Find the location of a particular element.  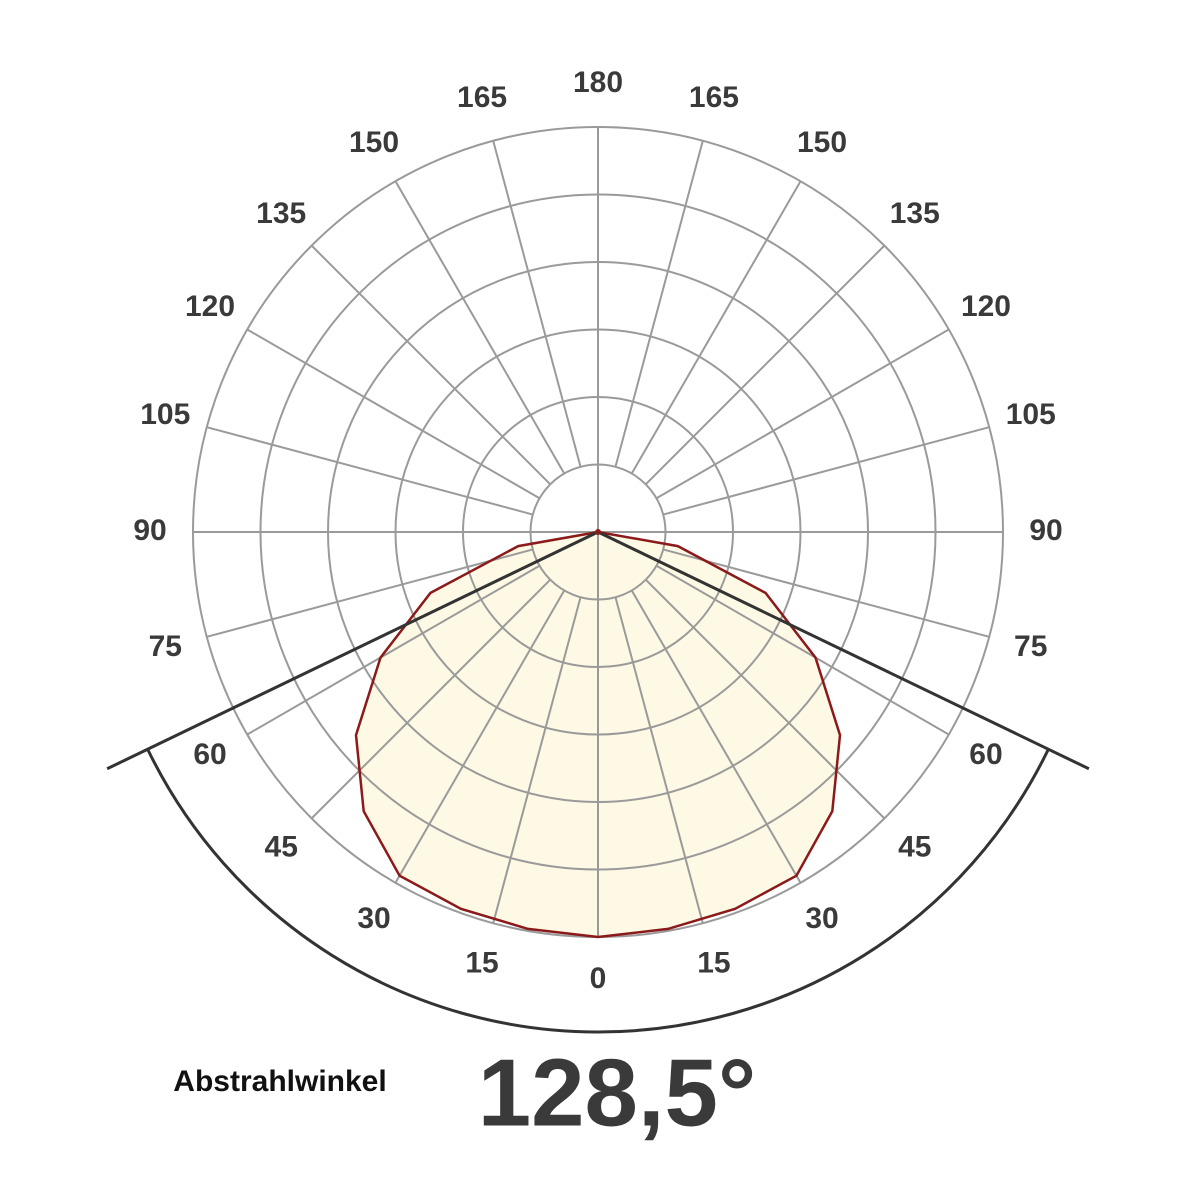

intensity-curve is located at coordinates (598, 734).